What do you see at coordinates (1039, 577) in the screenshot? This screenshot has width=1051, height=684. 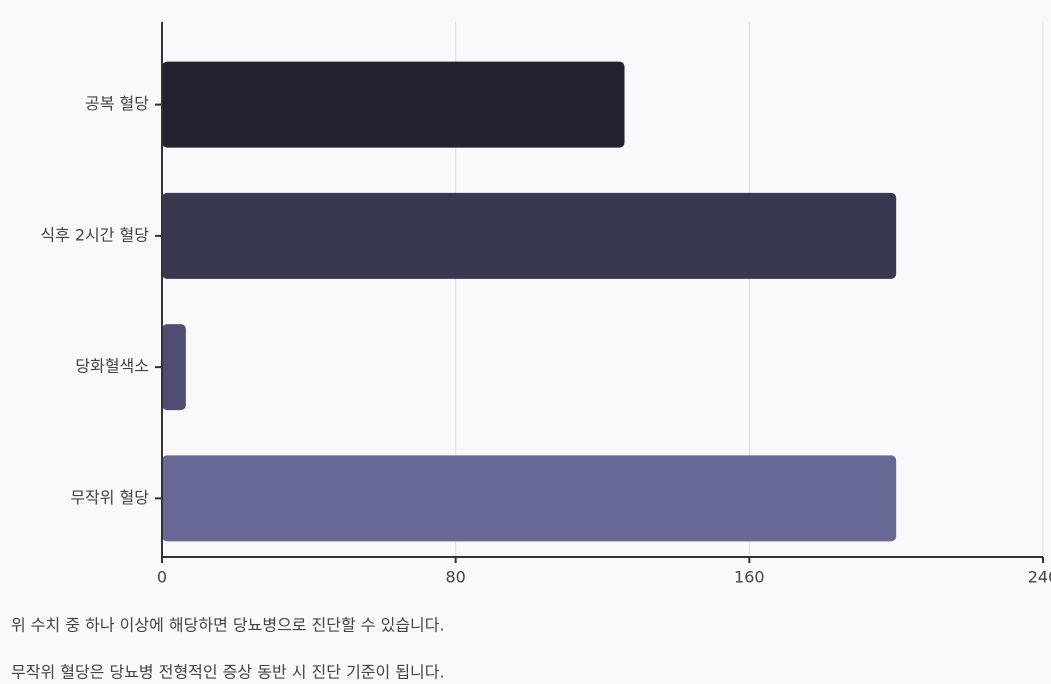 I see `x-tick-label: 240` at bounding box center [1039, 577].